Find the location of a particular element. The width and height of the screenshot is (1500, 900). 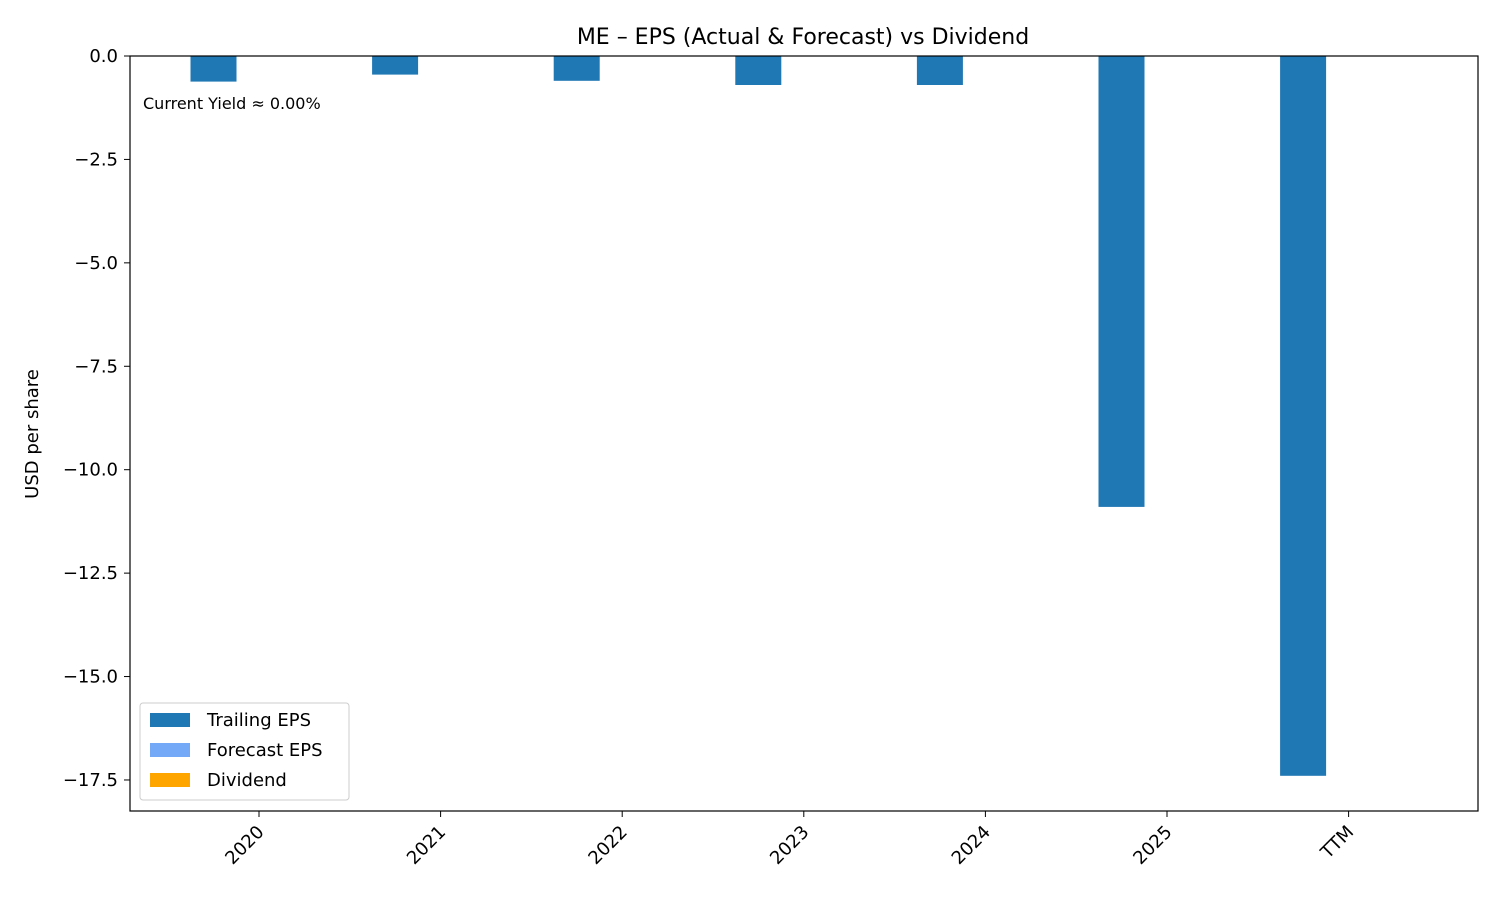

bar-trailing-eps-2021 is located at coordinates (395, 65).